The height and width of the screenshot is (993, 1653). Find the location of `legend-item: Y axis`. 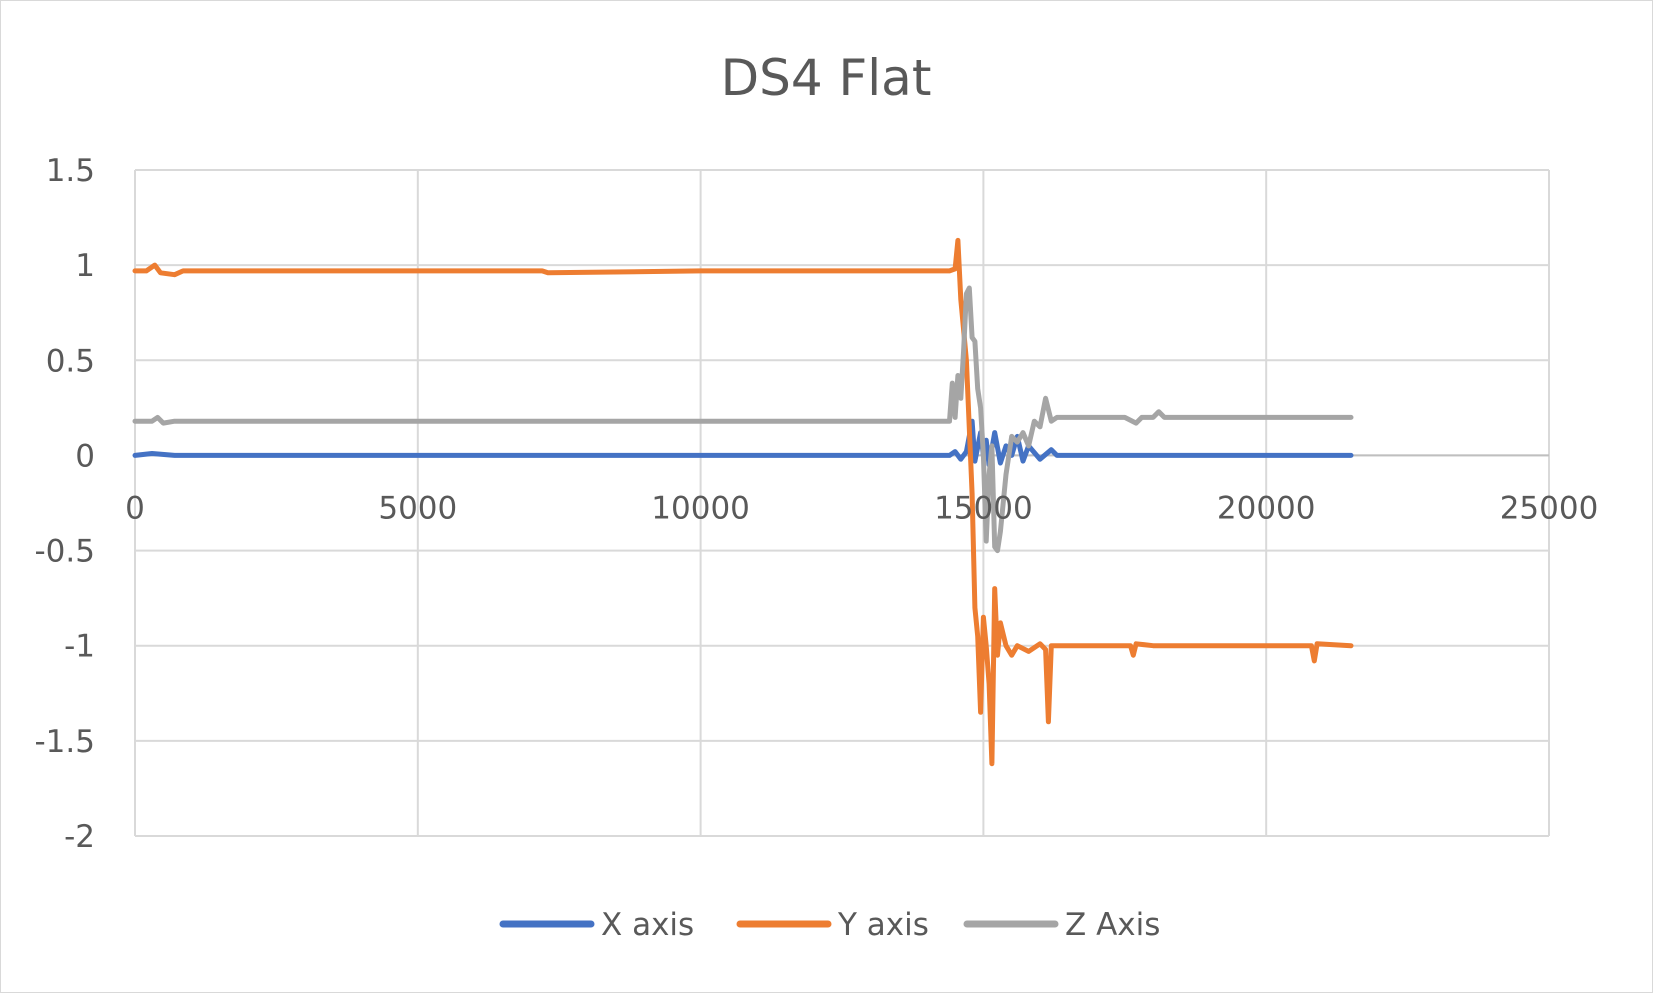

legend-item: Y axis is located at coordinates (832, 925).